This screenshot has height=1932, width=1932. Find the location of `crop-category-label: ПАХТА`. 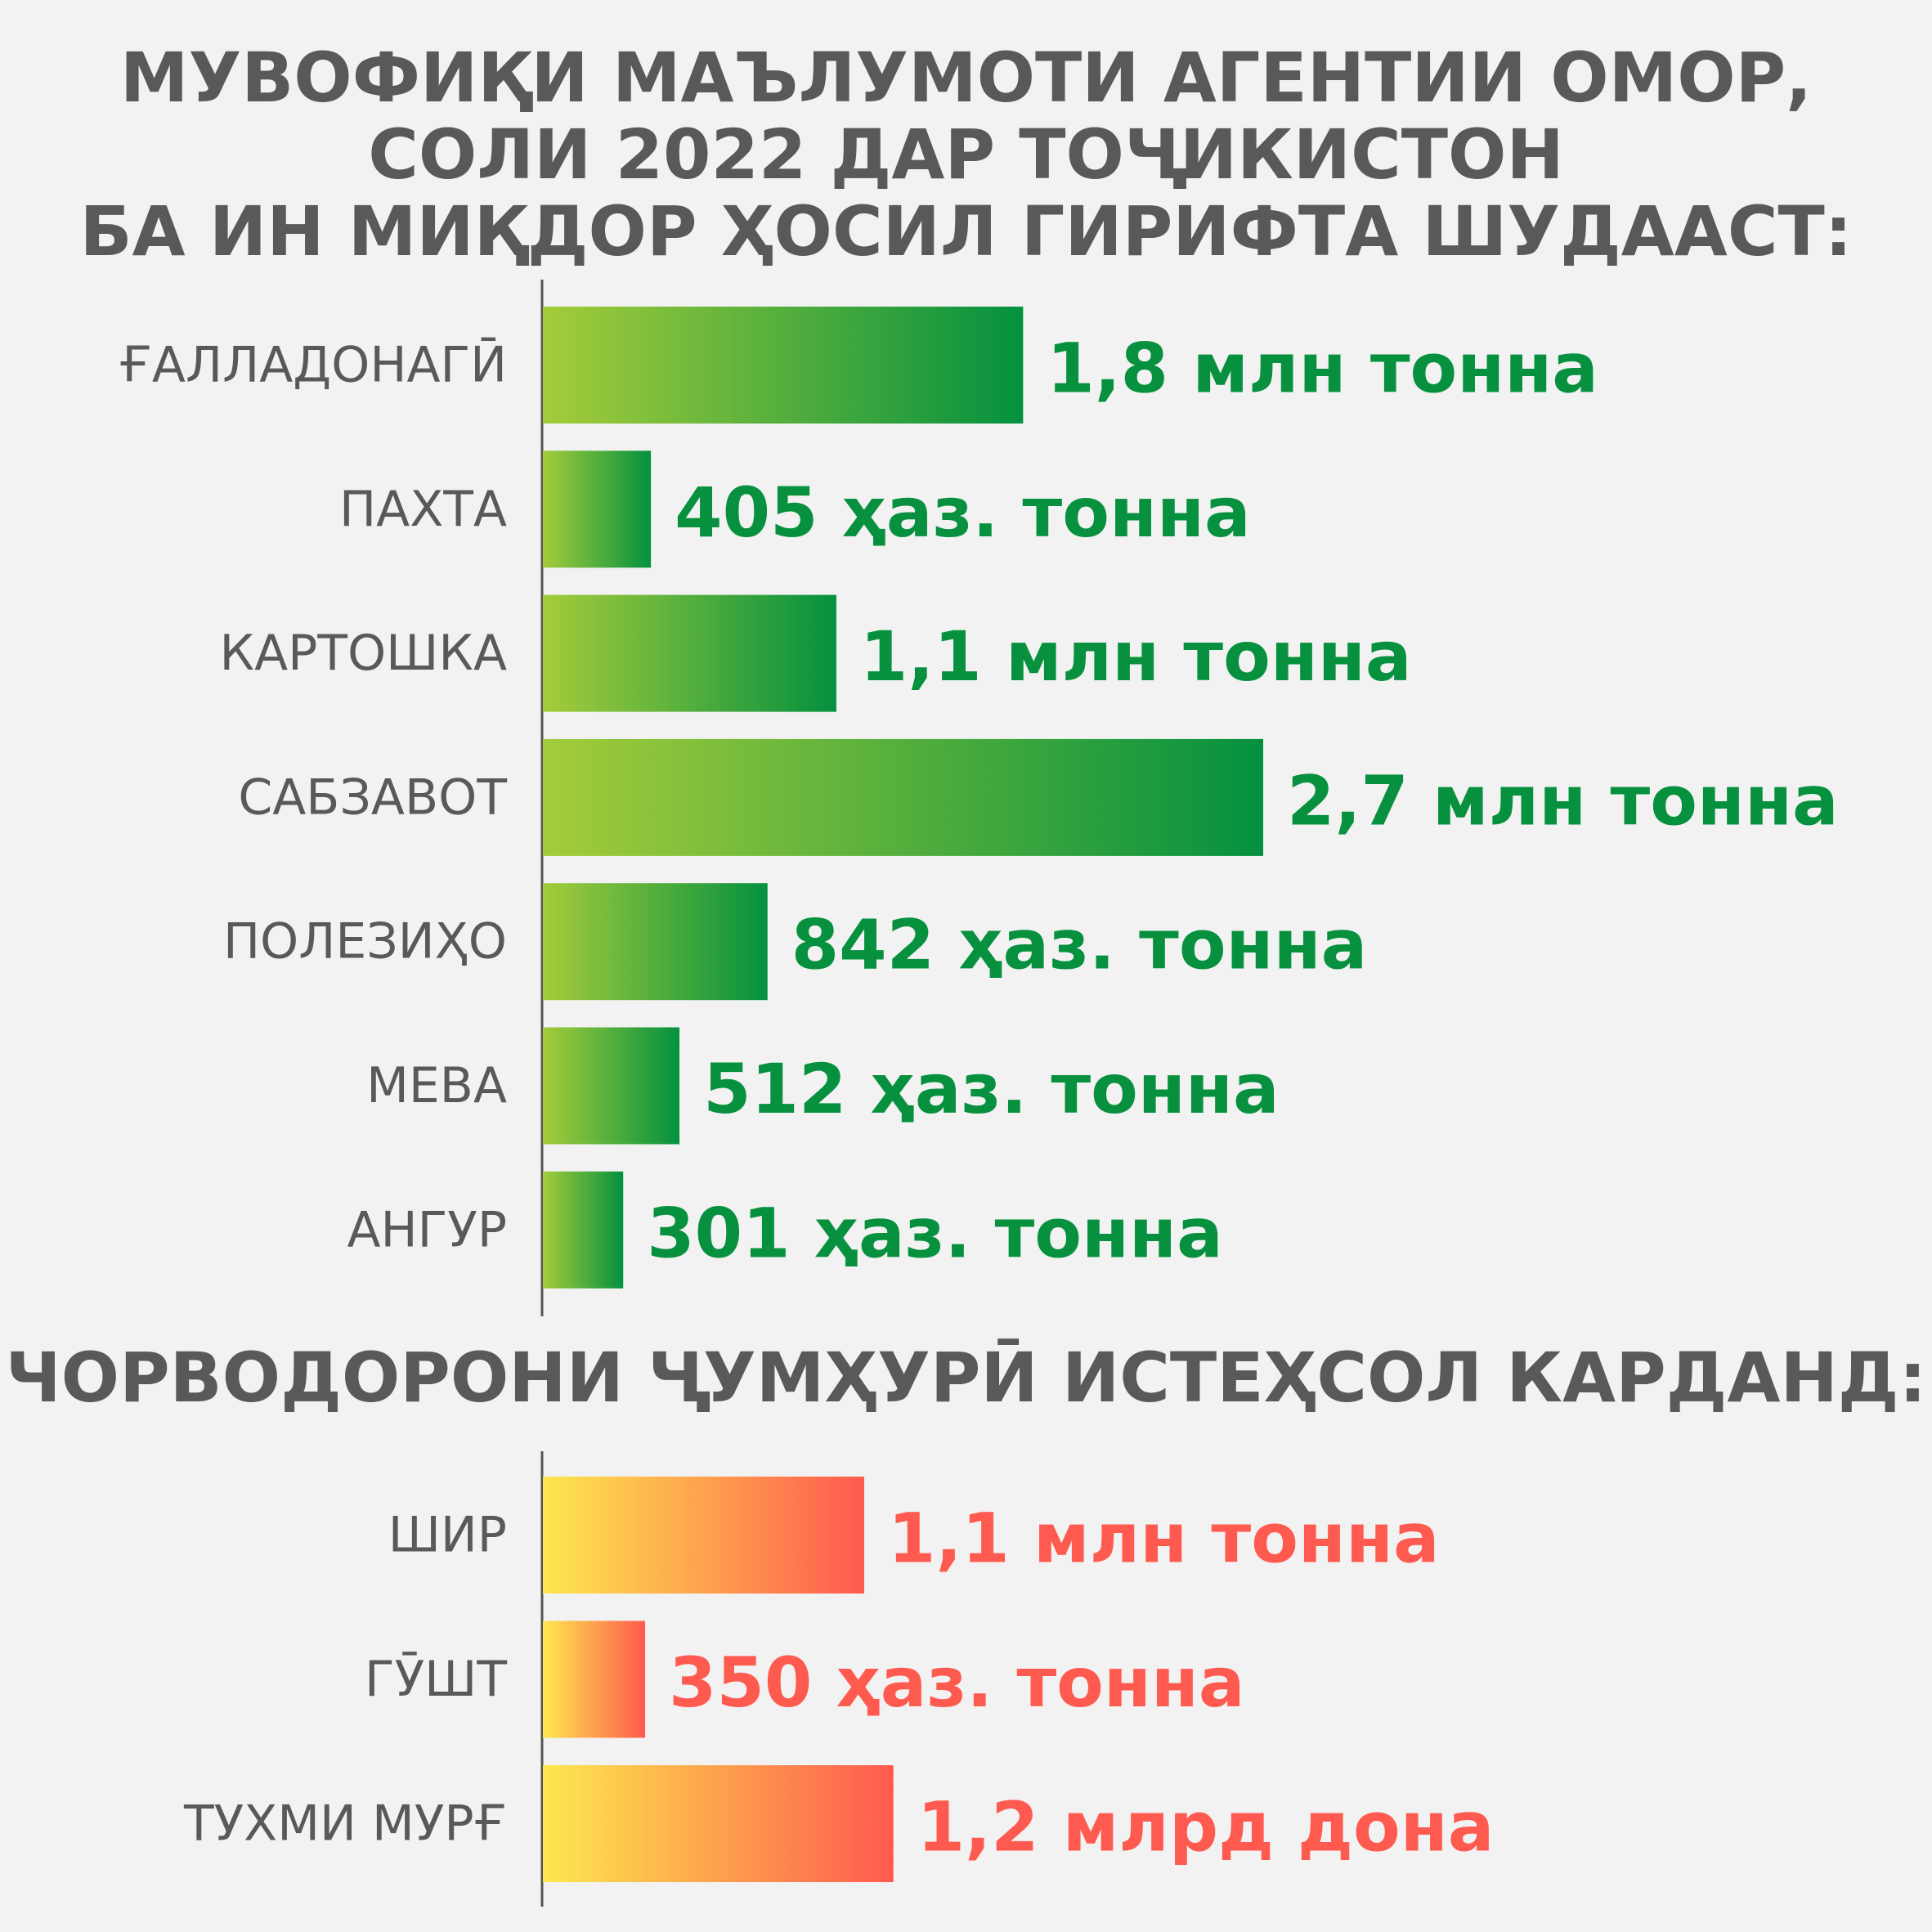

crop-category-label: ПАХТА is located at coordinates (423, 510).